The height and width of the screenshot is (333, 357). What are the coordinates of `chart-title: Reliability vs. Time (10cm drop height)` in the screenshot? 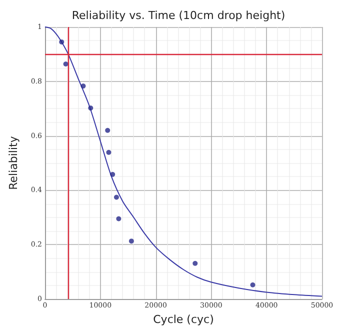 It's located at (179, 15).